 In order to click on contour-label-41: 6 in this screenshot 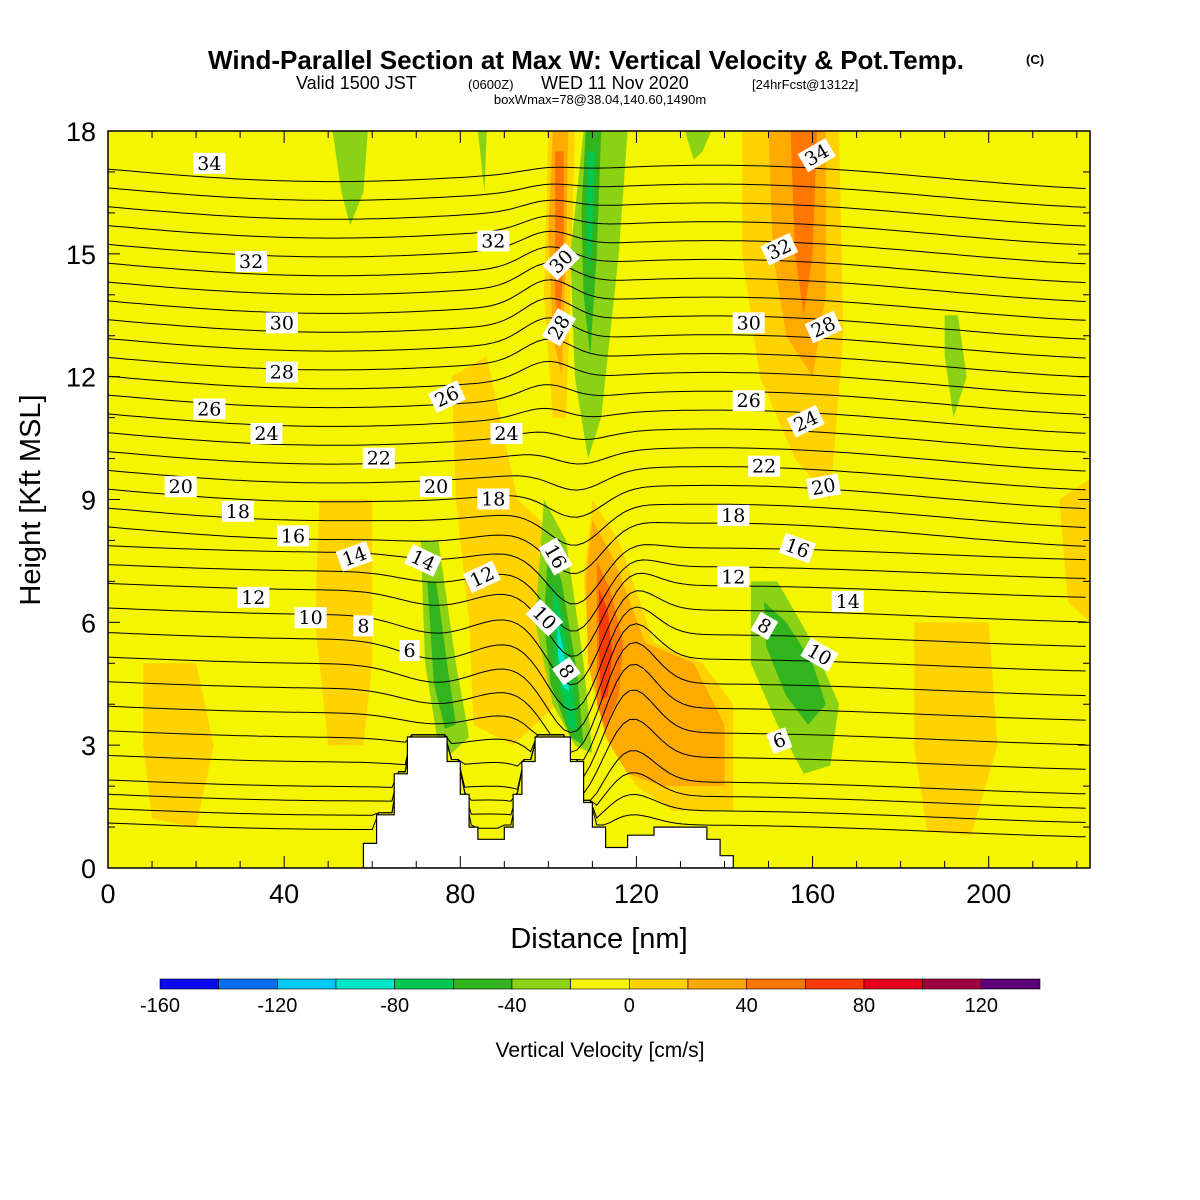, I will do `click(779, 740)`.